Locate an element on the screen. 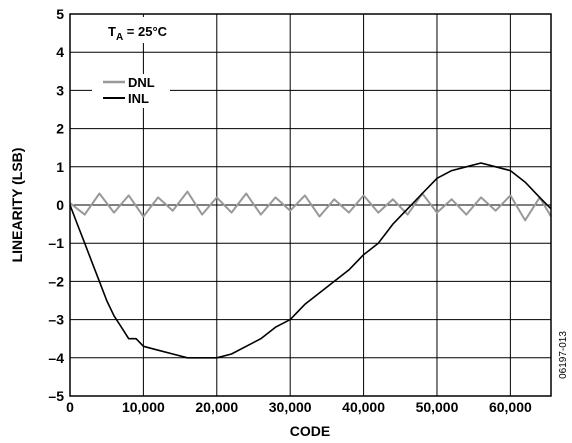 The height and width of the screenshot is (443, 572). y-tick-label: –1 is located at coordinates (56, 243).